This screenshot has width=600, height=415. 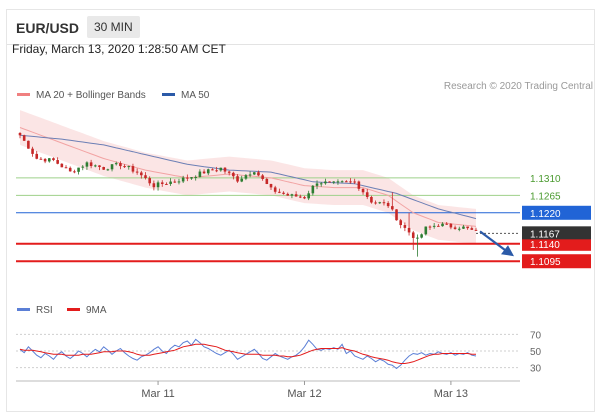 What do you see at coordinates (545, 214) in the screenshot?
I see `level-label-1.1220: 1.1220` at bounding box center [545, 214].